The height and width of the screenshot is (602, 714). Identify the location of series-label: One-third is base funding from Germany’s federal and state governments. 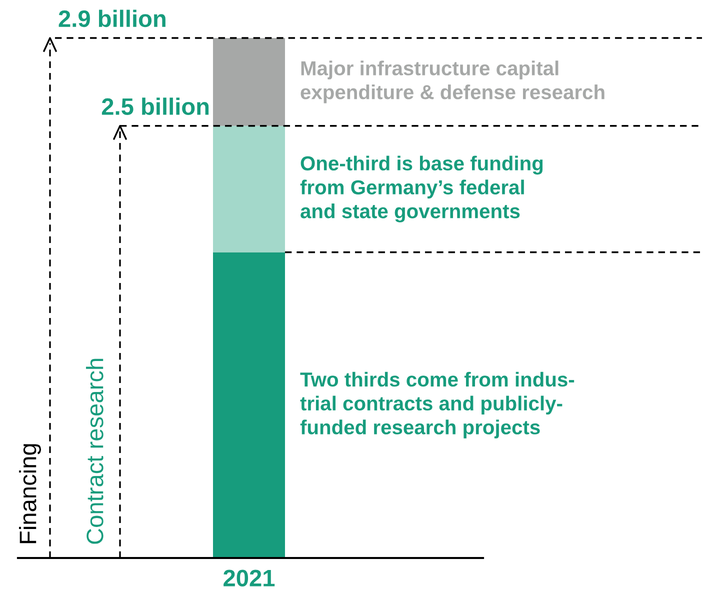
(421, 189).